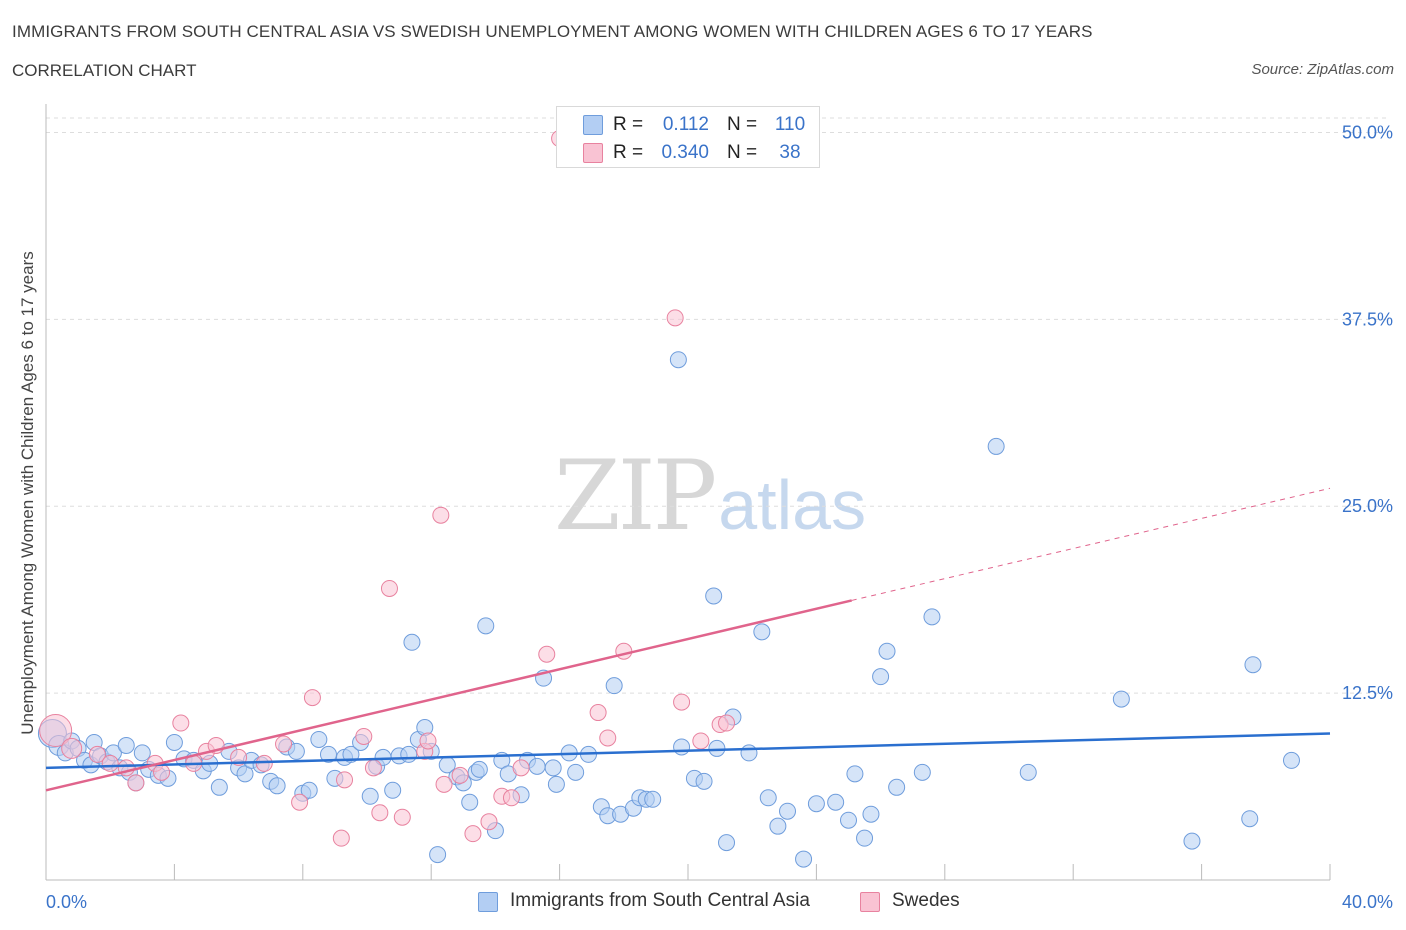 The width and height of the screenshot is (1406, 930). What do you see at coordinates (1367, 319) in the screenshot?
I see `y-tick-label: 37.5%` at bounding box center [1367, 319].